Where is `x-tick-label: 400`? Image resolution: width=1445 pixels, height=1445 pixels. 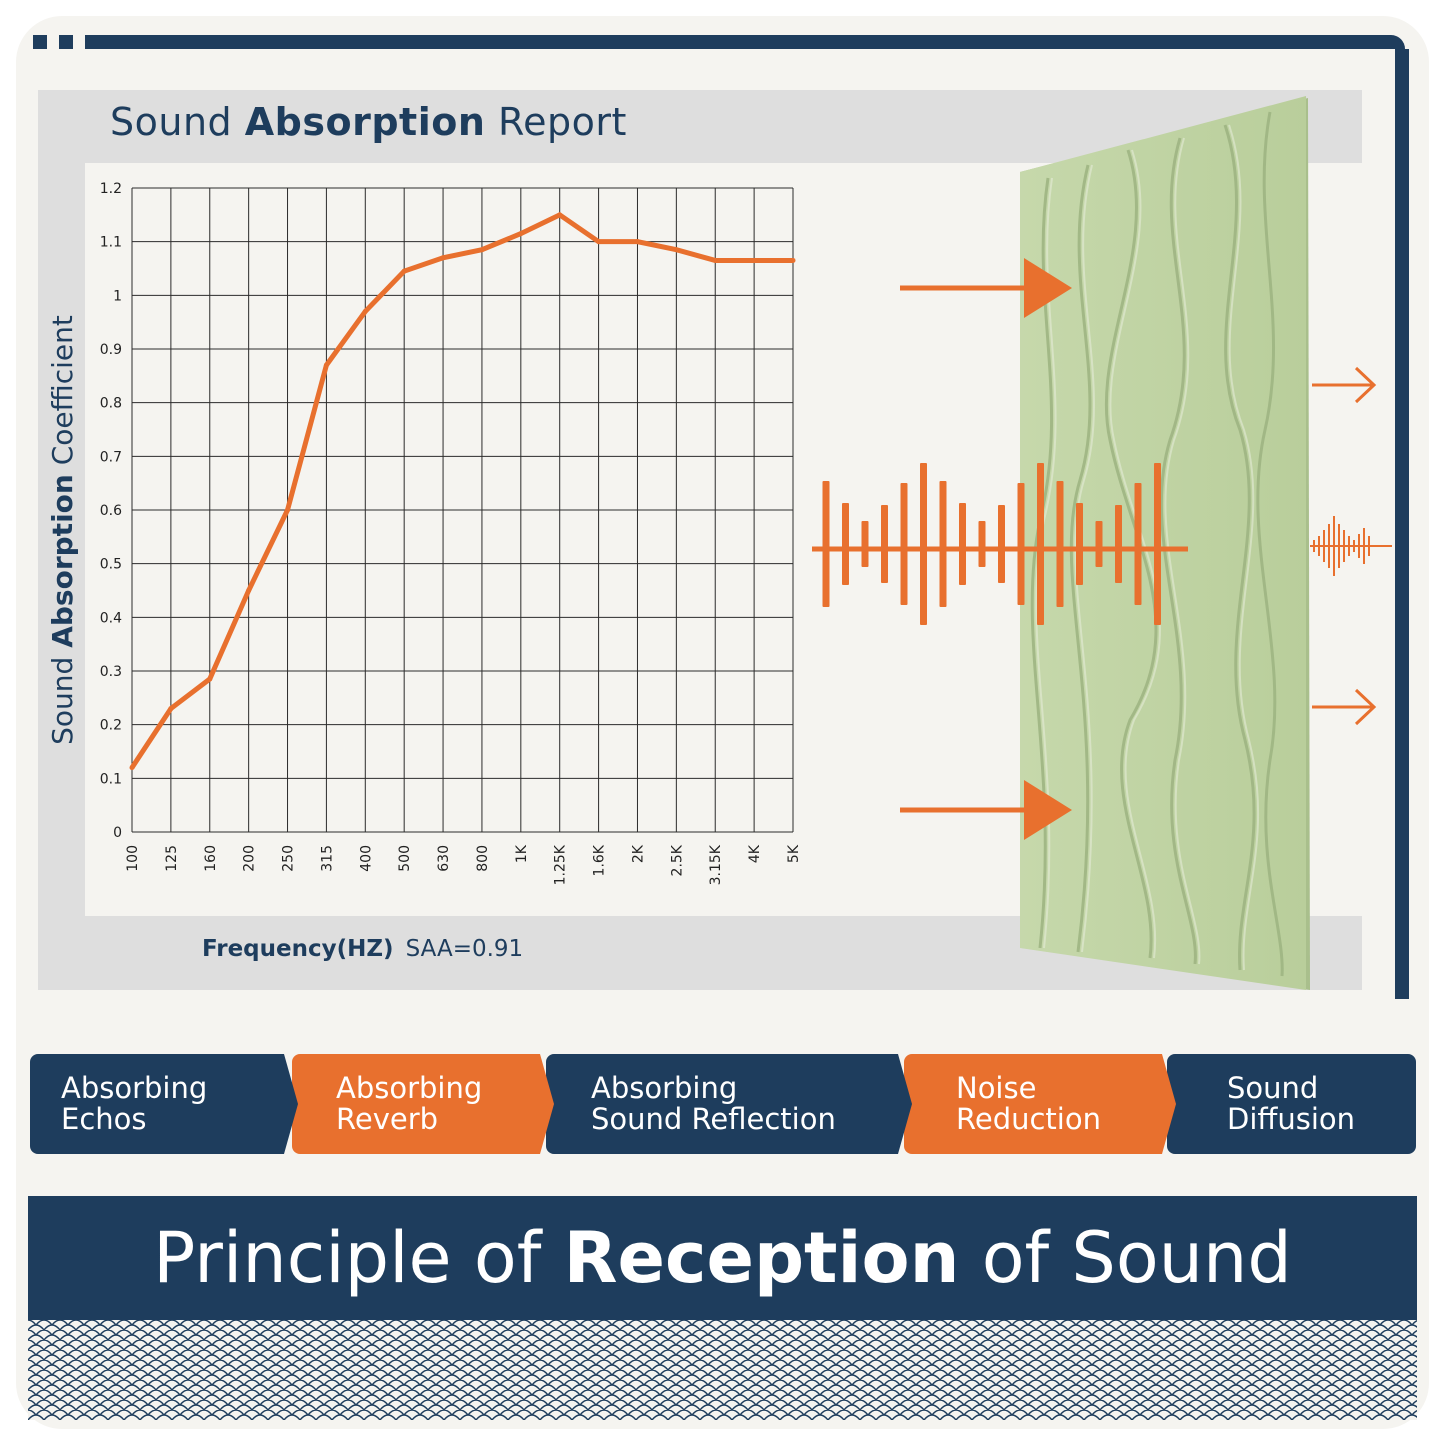 x-tick-label: 400 is located at coordinates (366, 858).